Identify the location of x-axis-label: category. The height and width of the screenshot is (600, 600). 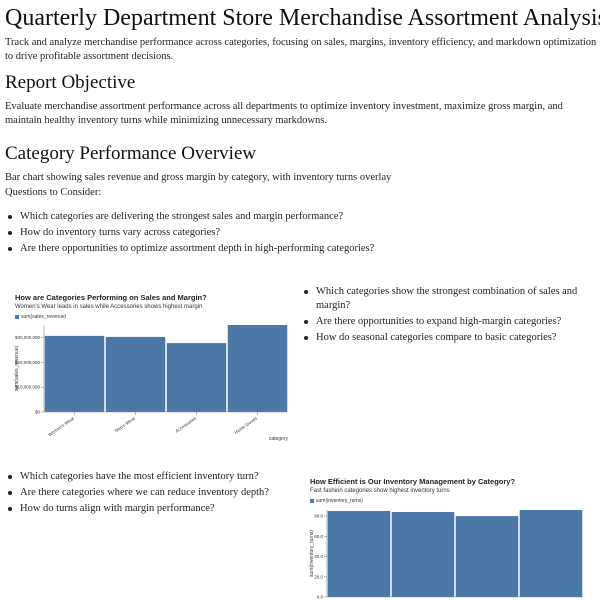
(279, 439).